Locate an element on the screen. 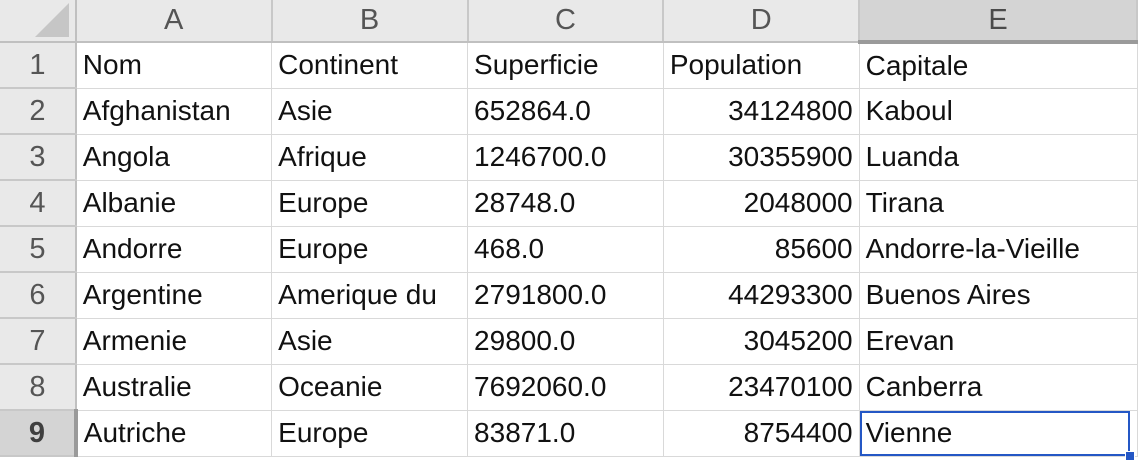  row-header: 6 is located at coordinates (38, 295).